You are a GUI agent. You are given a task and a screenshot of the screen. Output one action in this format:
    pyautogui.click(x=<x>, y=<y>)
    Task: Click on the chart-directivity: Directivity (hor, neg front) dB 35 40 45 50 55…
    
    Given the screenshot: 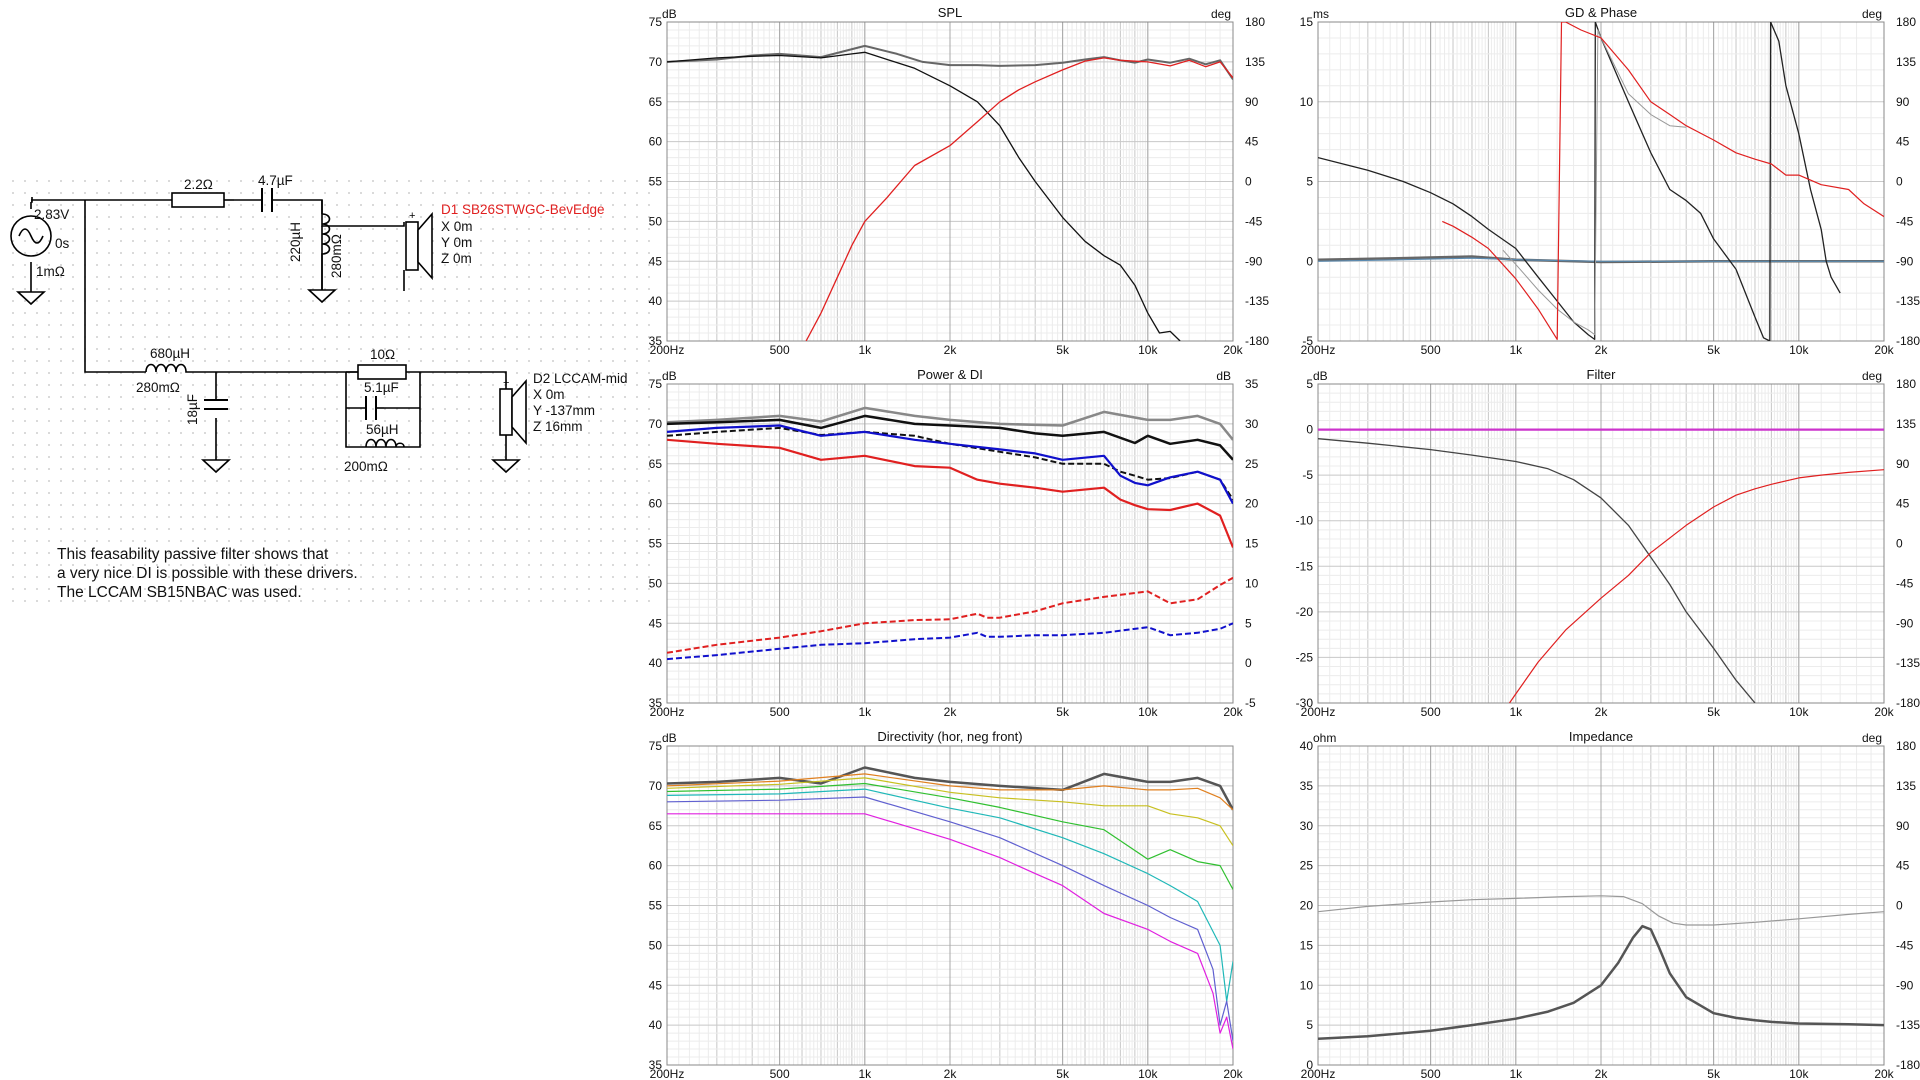 What is the action you would take?
    pyautogui.click(x=946, y=904)
    